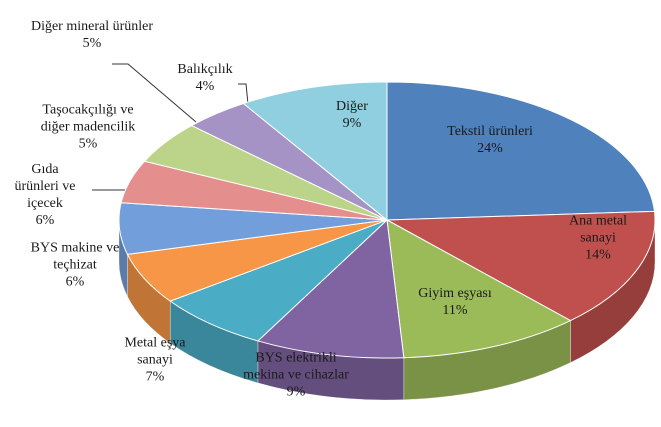 This screenshot has width=661, height=427. Describe the element at coordinates (205, 69) in the screenshot. I see `category-label: Balıkçılık` at that location.